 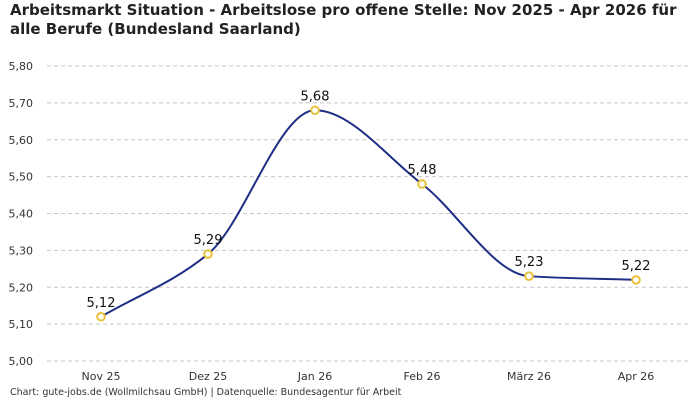 I want to click on data-label: 5,23, so click(x=529, y=262).